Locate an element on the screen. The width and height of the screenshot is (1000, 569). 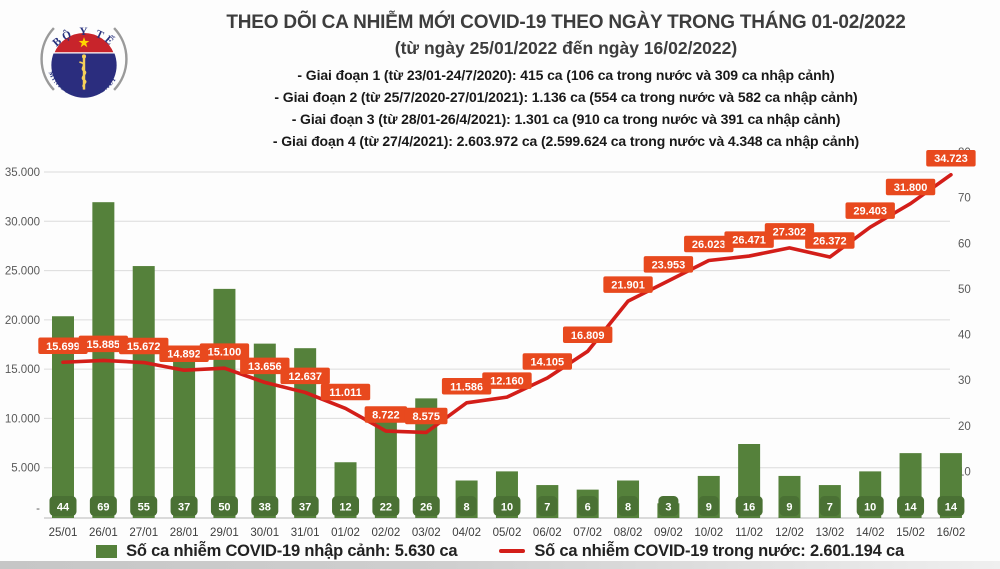
bar-value-label: 8 is located at coordinates (628, 508).